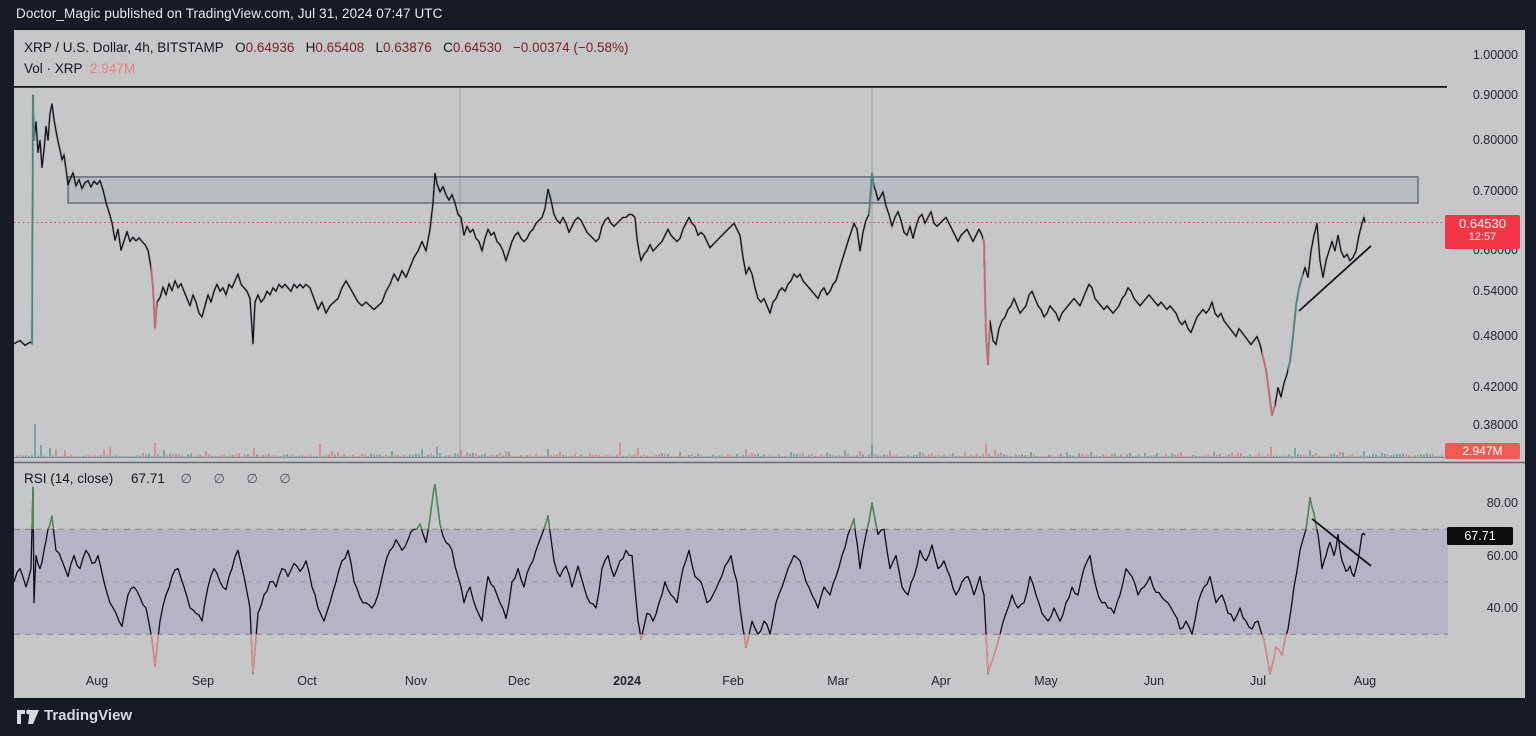 This screenshot has height=736, width=1536. Describe the element at coordinates (941, 681) in the screenshot. I see `time-axis-label: Apr` at that location.